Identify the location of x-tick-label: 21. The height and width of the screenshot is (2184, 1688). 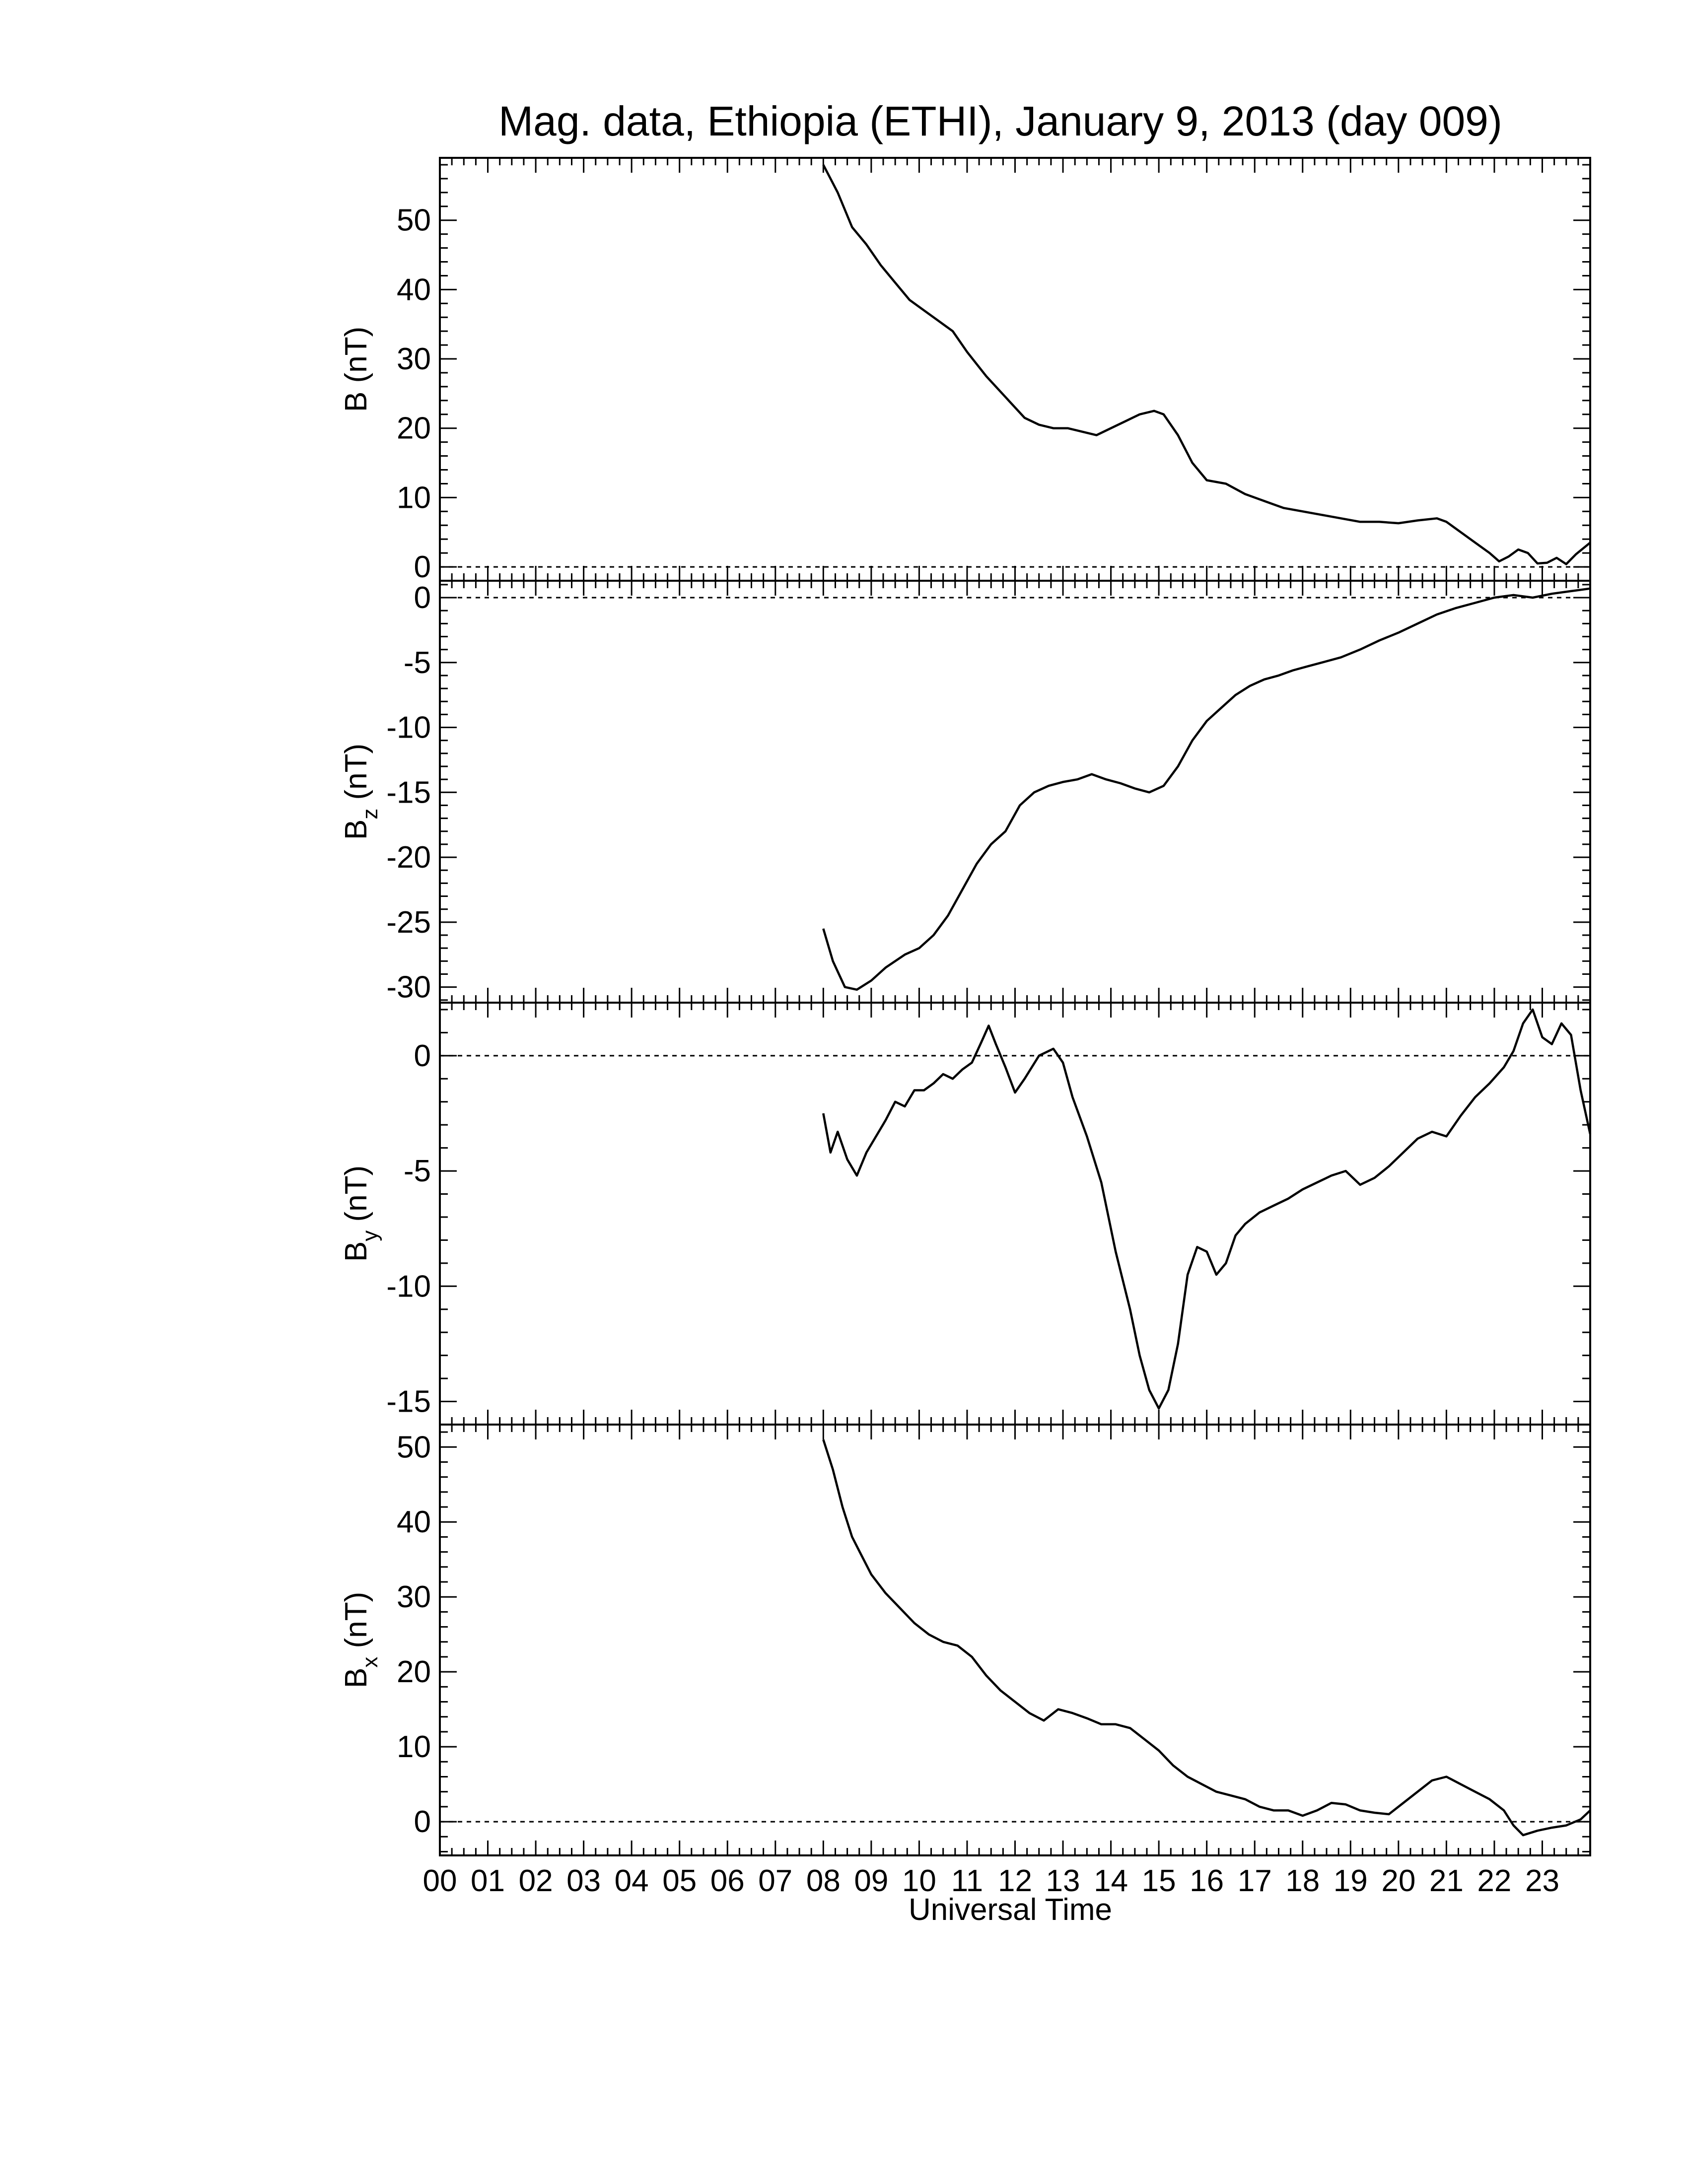
(1446, 1881).